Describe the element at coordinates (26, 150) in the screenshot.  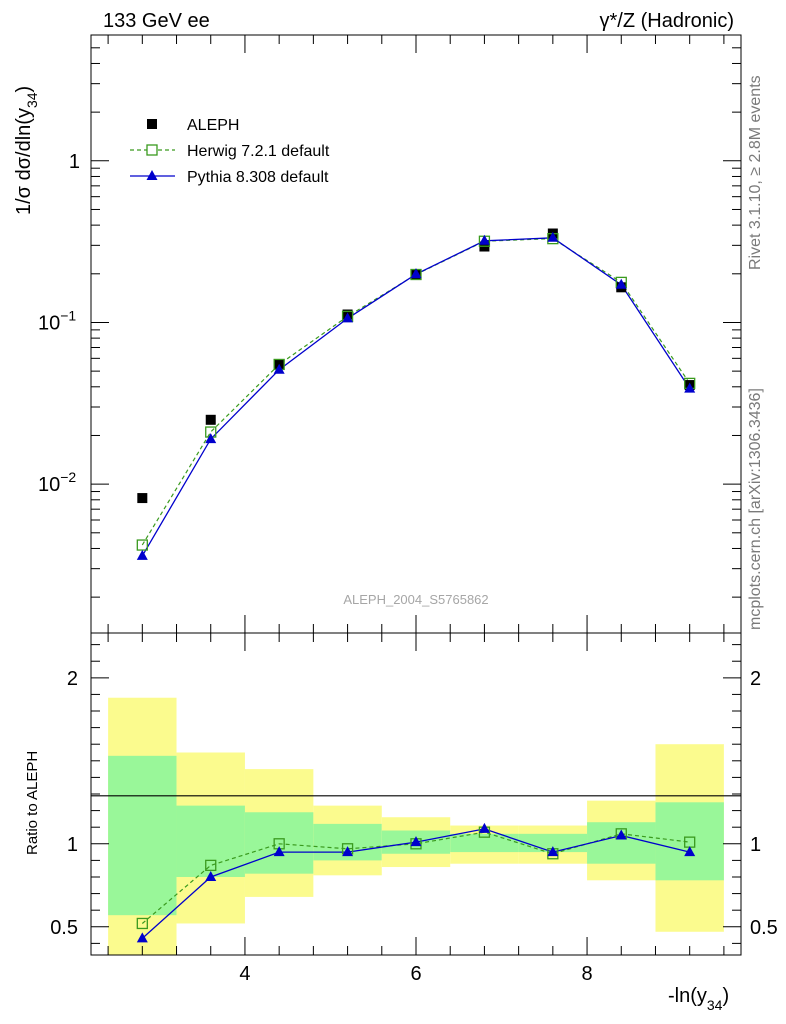
I see `main-ylabel: 1/σ dσ/dln(y34)` at that location.